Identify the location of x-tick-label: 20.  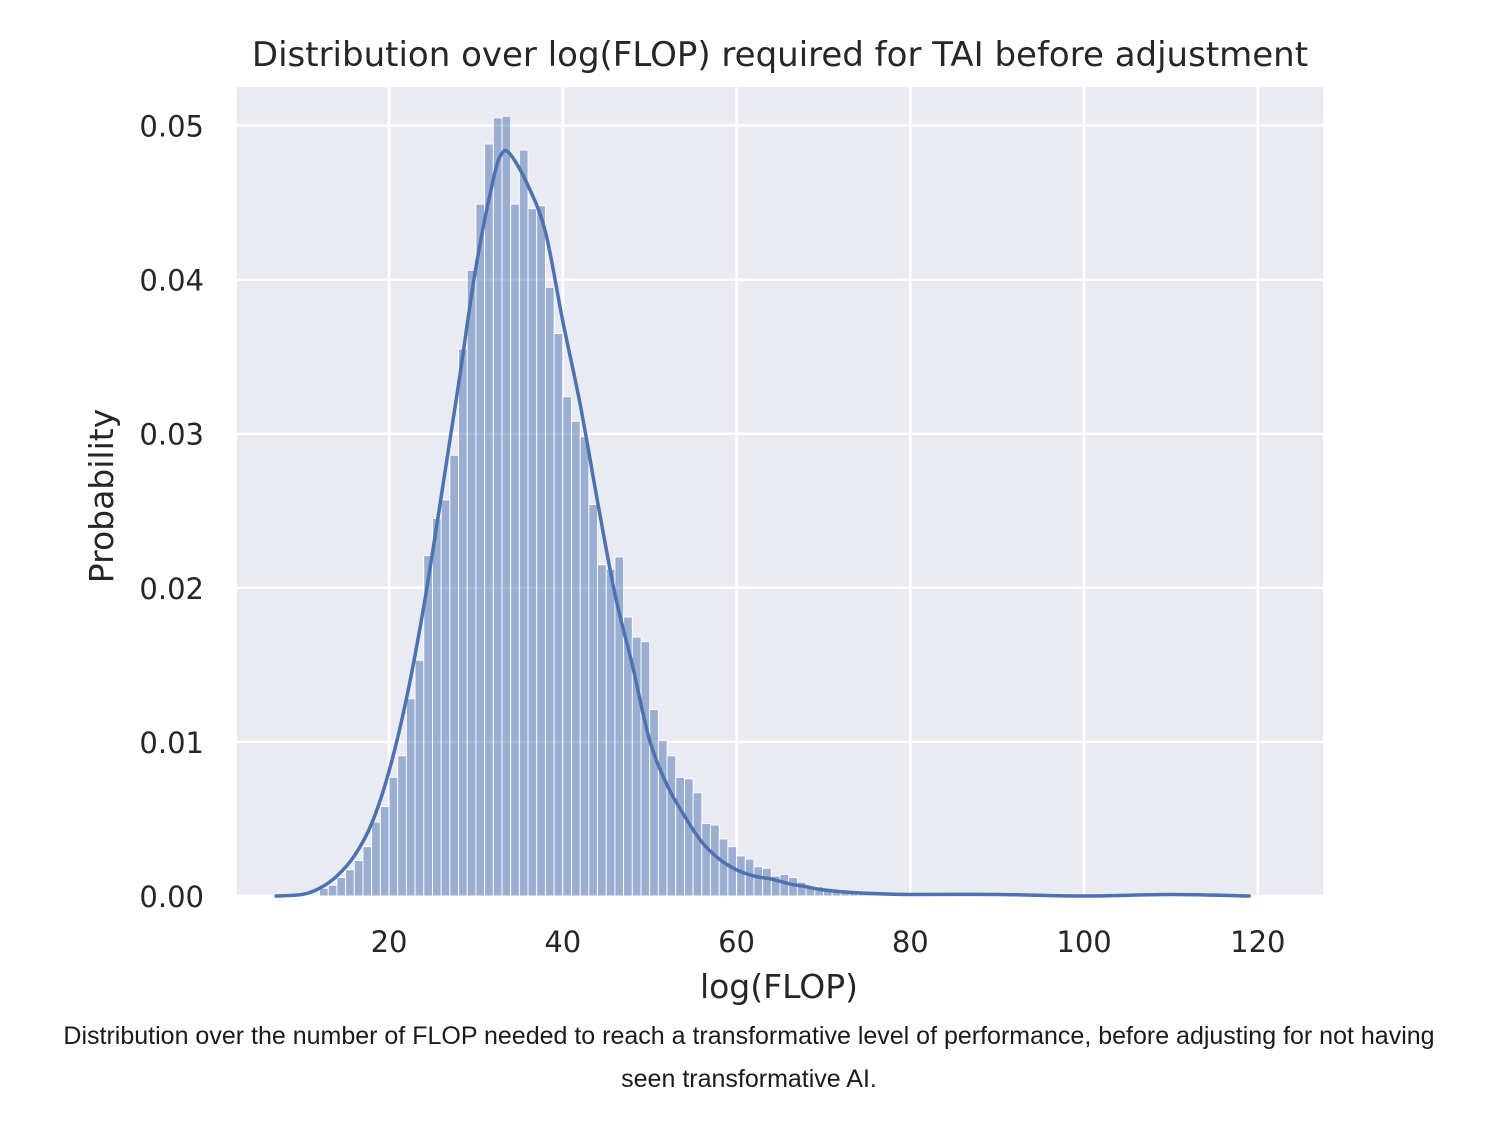
(389, 942).